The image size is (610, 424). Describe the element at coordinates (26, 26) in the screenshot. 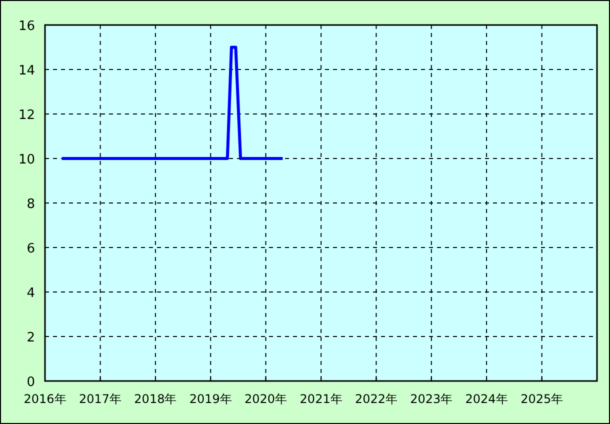

I see `y-tick-label: 16` at that location.